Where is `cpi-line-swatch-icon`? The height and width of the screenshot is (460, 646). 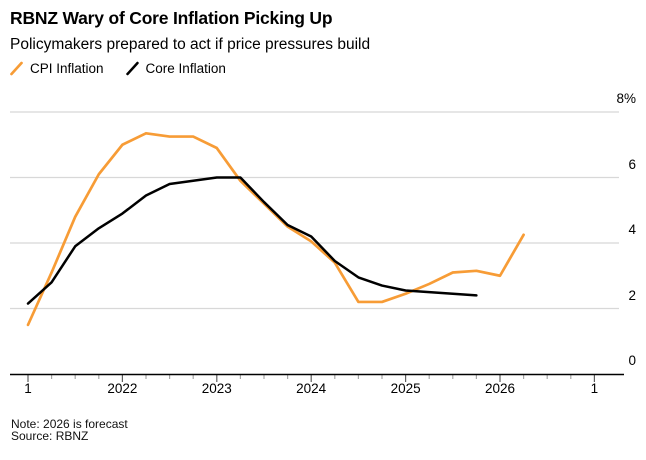 cpi-line-swatch-icon is located at coordinates (16, 68).